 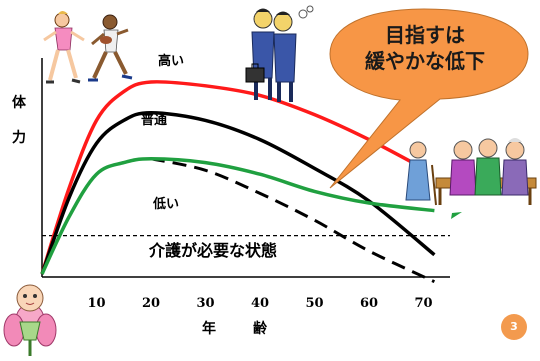 What do you see at coordinates (369, 303) in the screenshot?
I see `x-tick-label: 60` at bounding box center [369, 303].